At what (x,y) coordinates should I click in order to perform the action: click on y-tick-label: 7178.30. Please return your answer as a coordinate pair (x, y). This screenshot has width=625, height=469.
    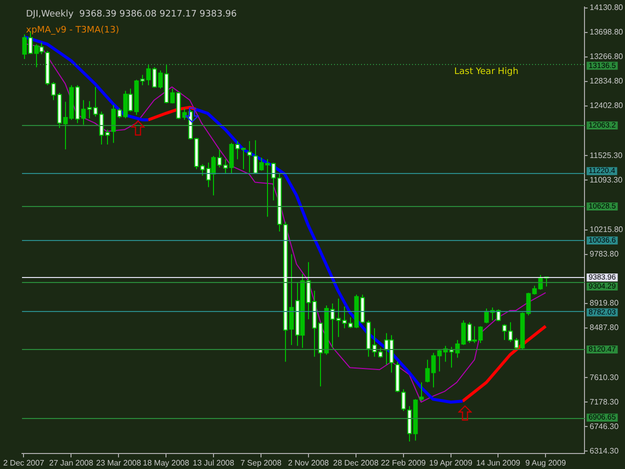
    Looking at the image, I should click on (605, 401).